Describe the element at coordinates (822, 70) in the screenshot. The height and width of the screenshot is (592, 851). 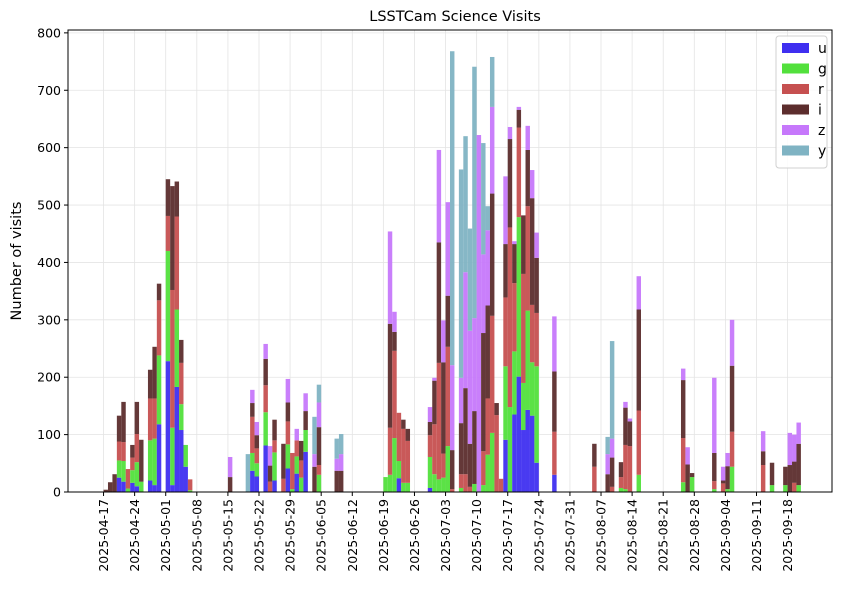
I see `legend-label-g: g` at that location.